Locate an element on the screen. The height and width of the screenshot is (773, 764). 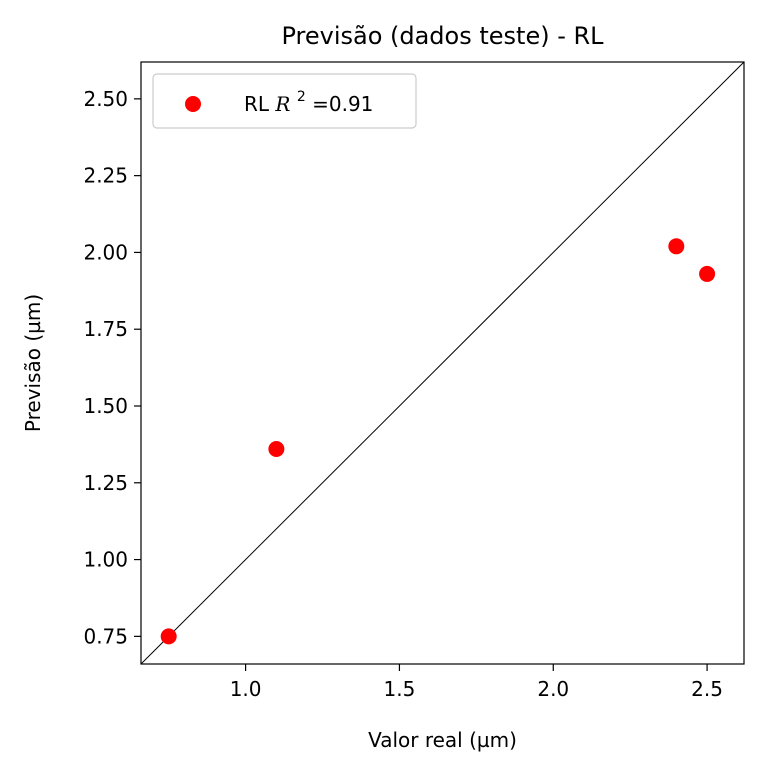
y-tick-label: 2.25 is located at coordinates (105, 176).